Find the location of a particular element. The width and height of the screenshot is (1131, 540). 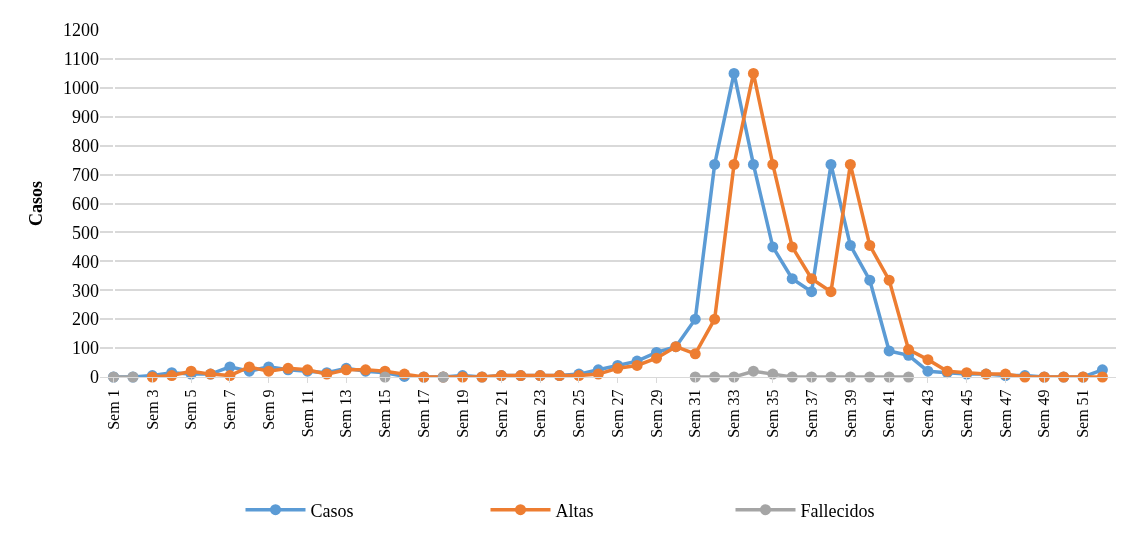

y-tick-label: 900 is located at coordinates (85, 117).